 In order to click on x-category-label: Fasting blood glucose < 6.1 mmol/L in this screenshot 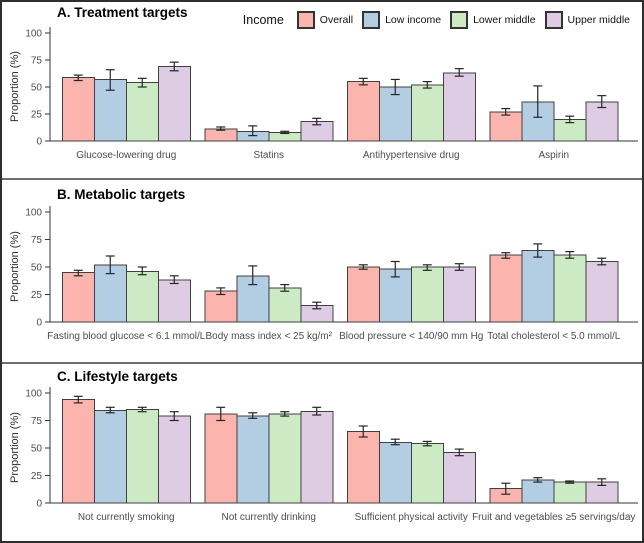, I will do `click(126, 336)`.